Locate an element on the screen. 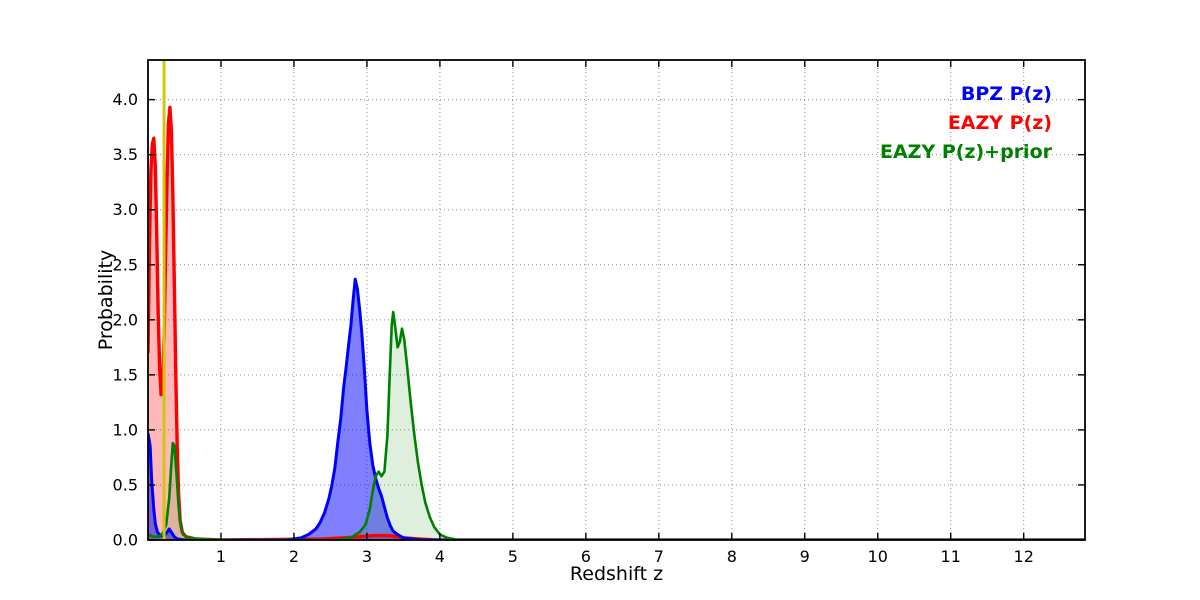 The image size is (1200, 600). y-tick-label: 2.5 is located at coordinates (125, 264).